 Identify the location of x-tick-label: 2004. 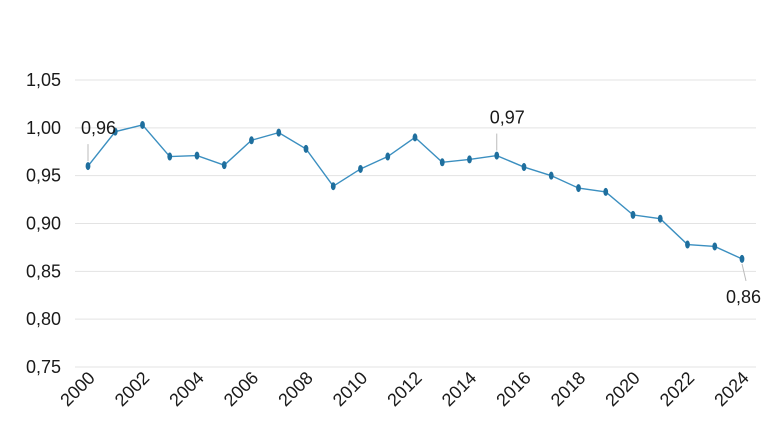
(186, 389).